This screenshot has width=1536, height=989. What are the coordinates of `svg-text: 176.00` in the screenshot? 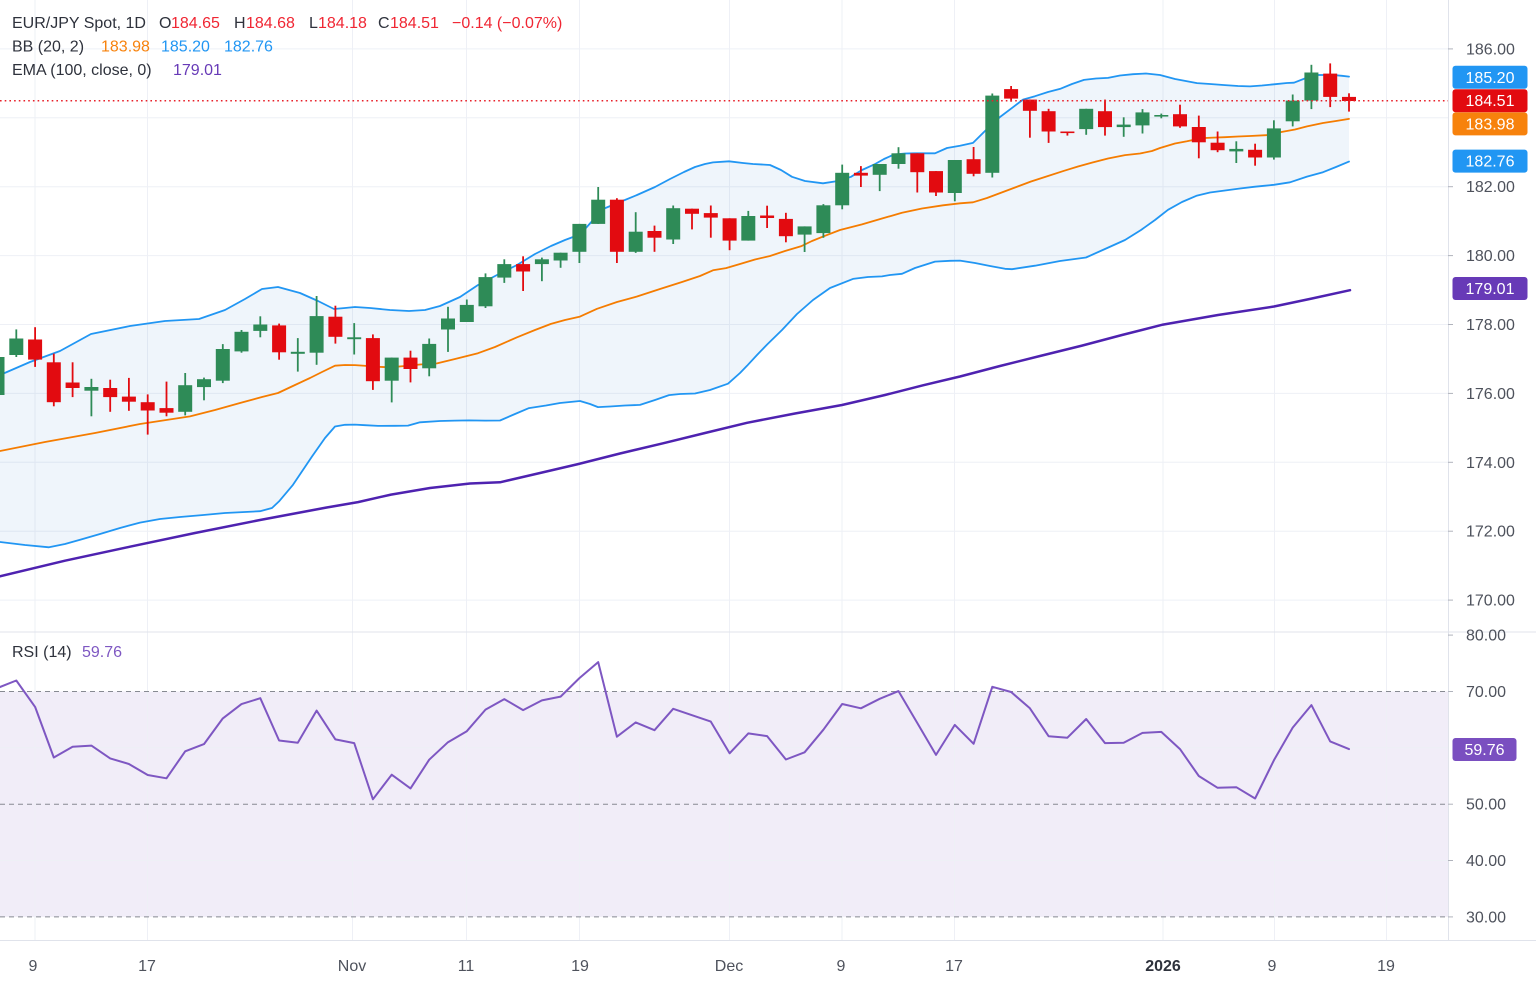 It's located at (1490, 394).